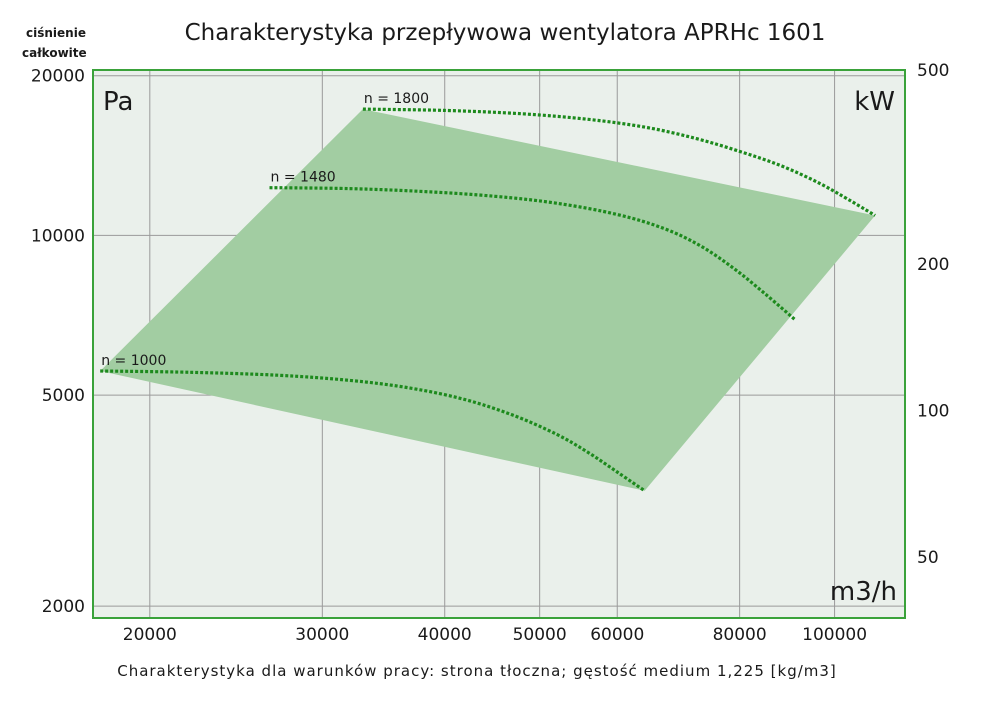 The height and width of the screenshot is (706, 1000). Describe the element at coordinates (150, 635) in the screenshot. I see `x-tick-label-0: 20000` at that location.